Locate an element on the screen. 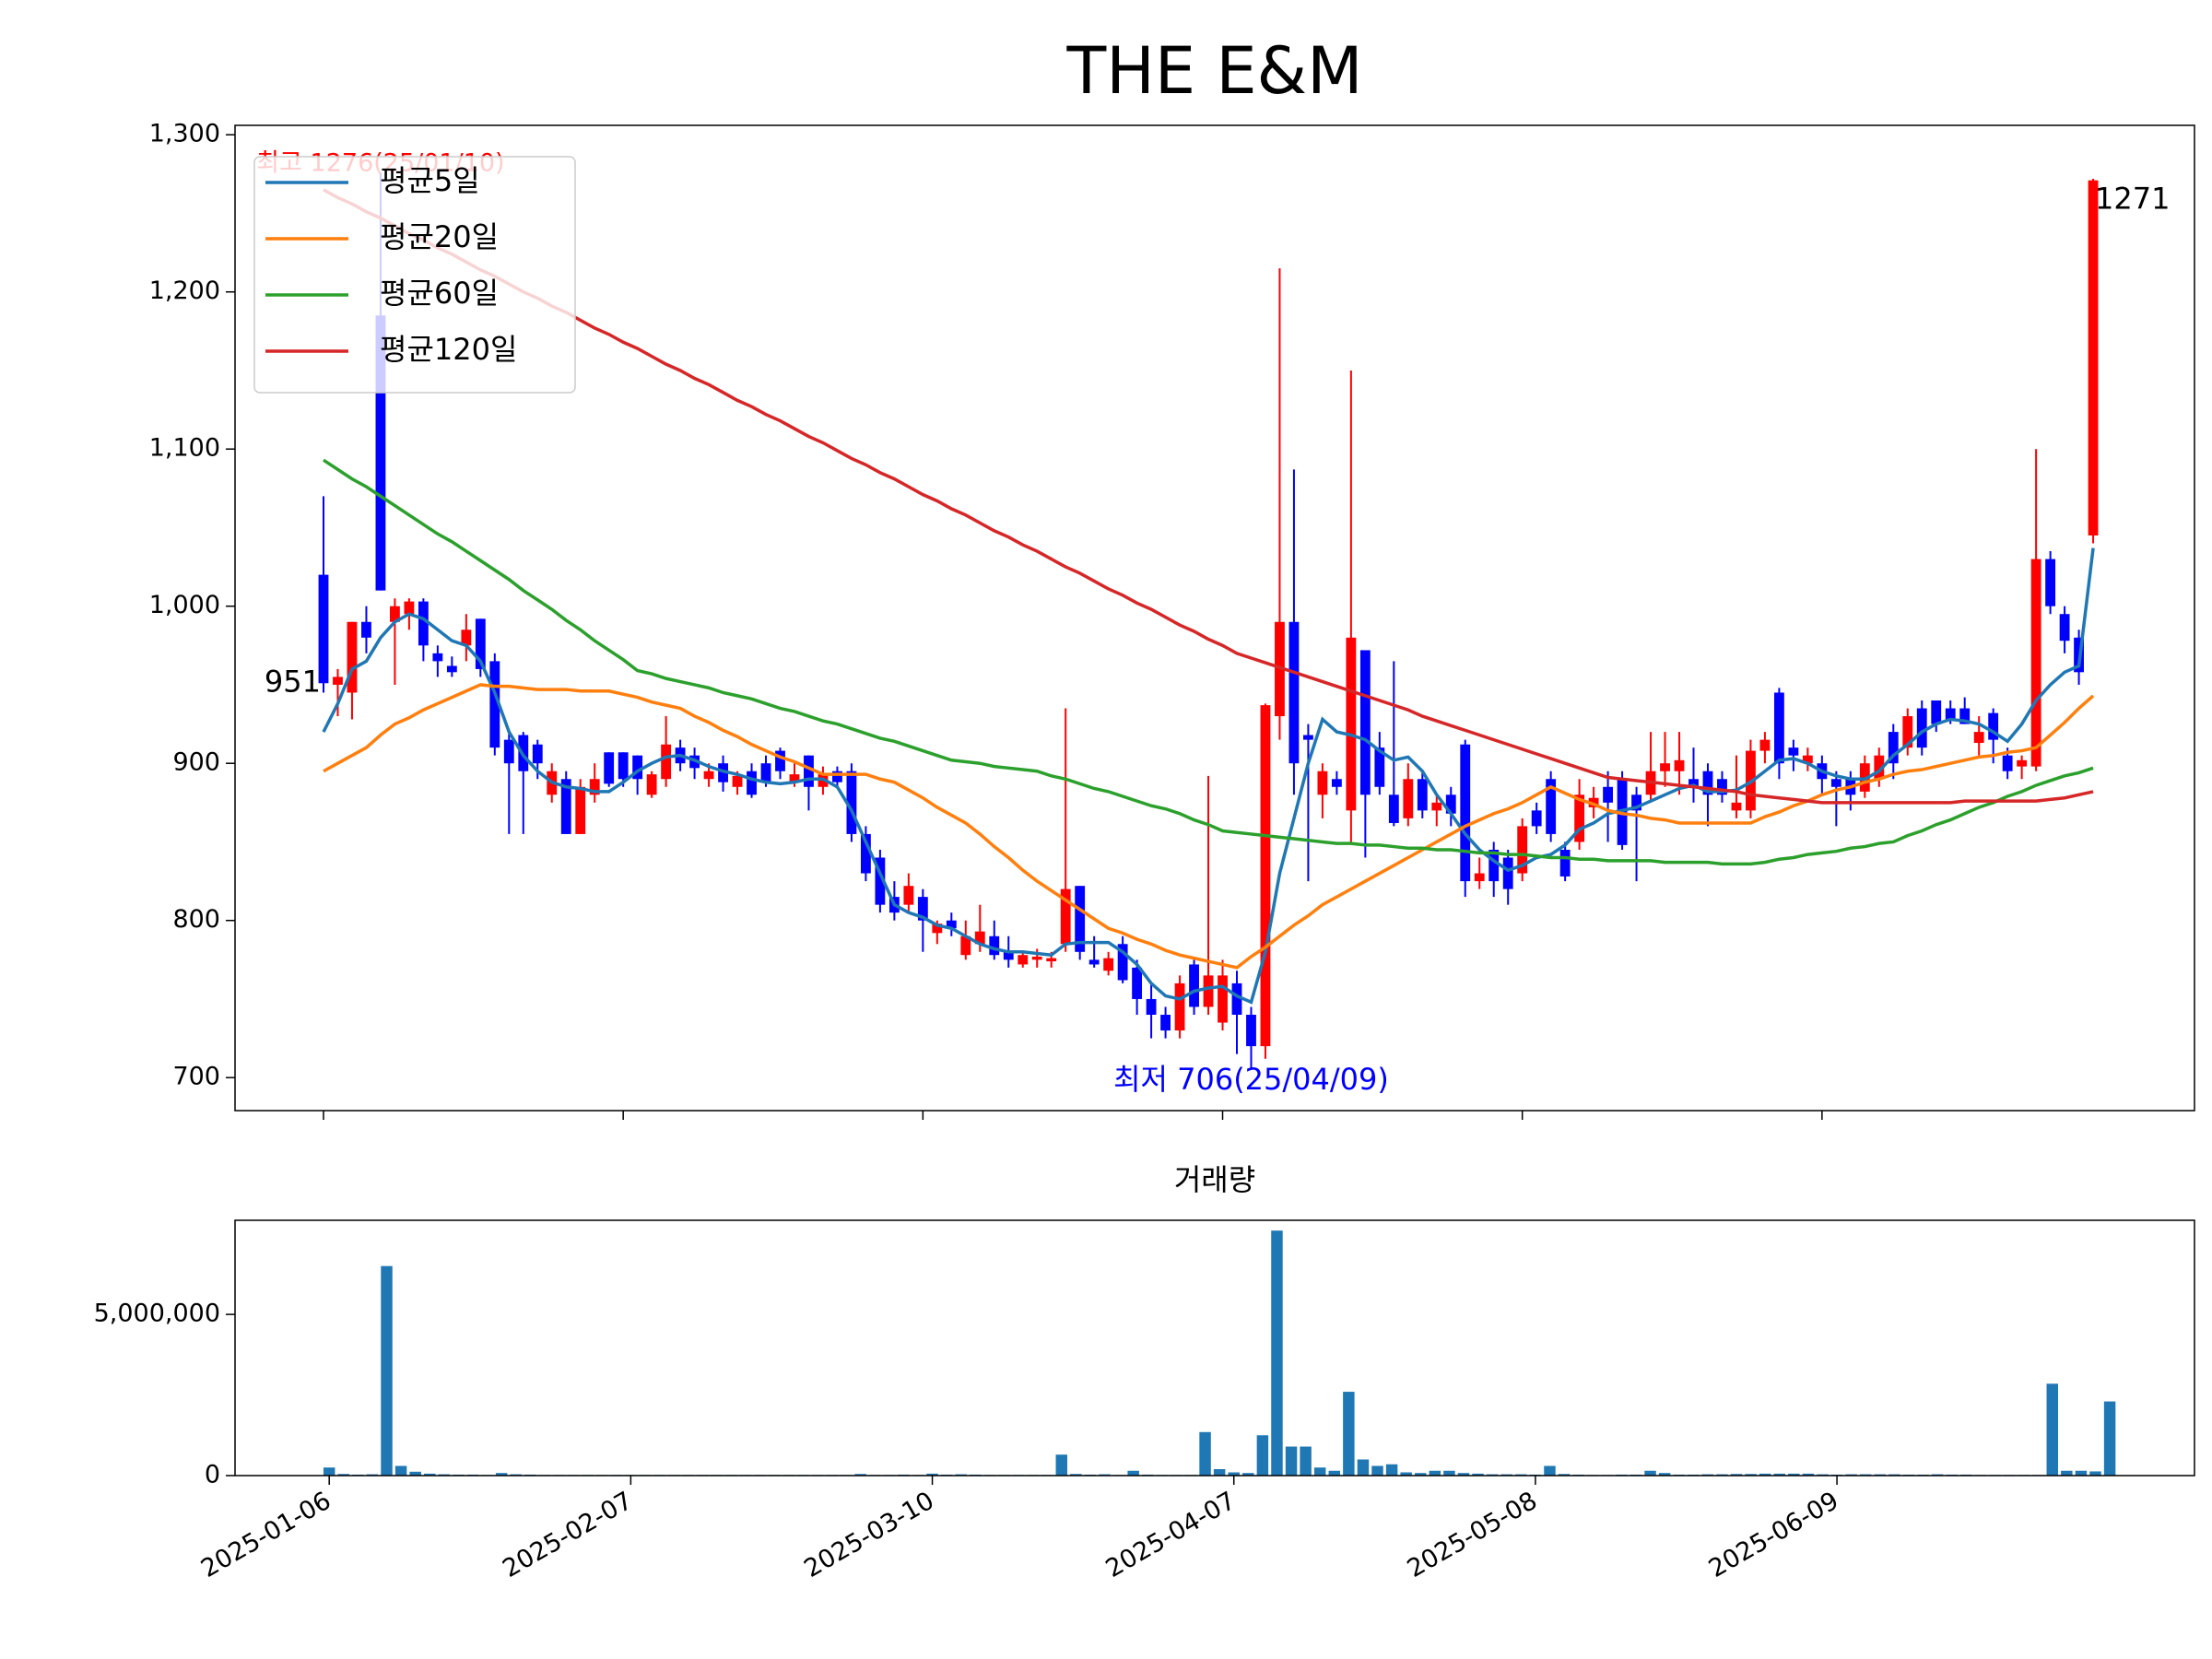 This screenshot has width=2212, height=1659. x-tick-label: 2025-02-07 is located at coordinates (567, 1535).